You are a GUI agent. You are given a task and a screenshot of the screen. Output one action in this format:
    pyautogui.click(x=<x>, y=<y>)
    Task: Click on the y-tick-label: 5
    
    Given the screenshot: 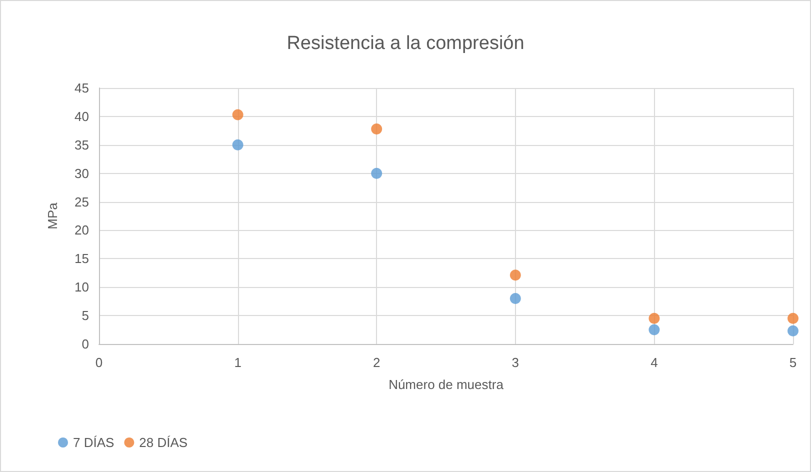 What is the action you would take?
    pyautogui.click(x=85, y=316)
    